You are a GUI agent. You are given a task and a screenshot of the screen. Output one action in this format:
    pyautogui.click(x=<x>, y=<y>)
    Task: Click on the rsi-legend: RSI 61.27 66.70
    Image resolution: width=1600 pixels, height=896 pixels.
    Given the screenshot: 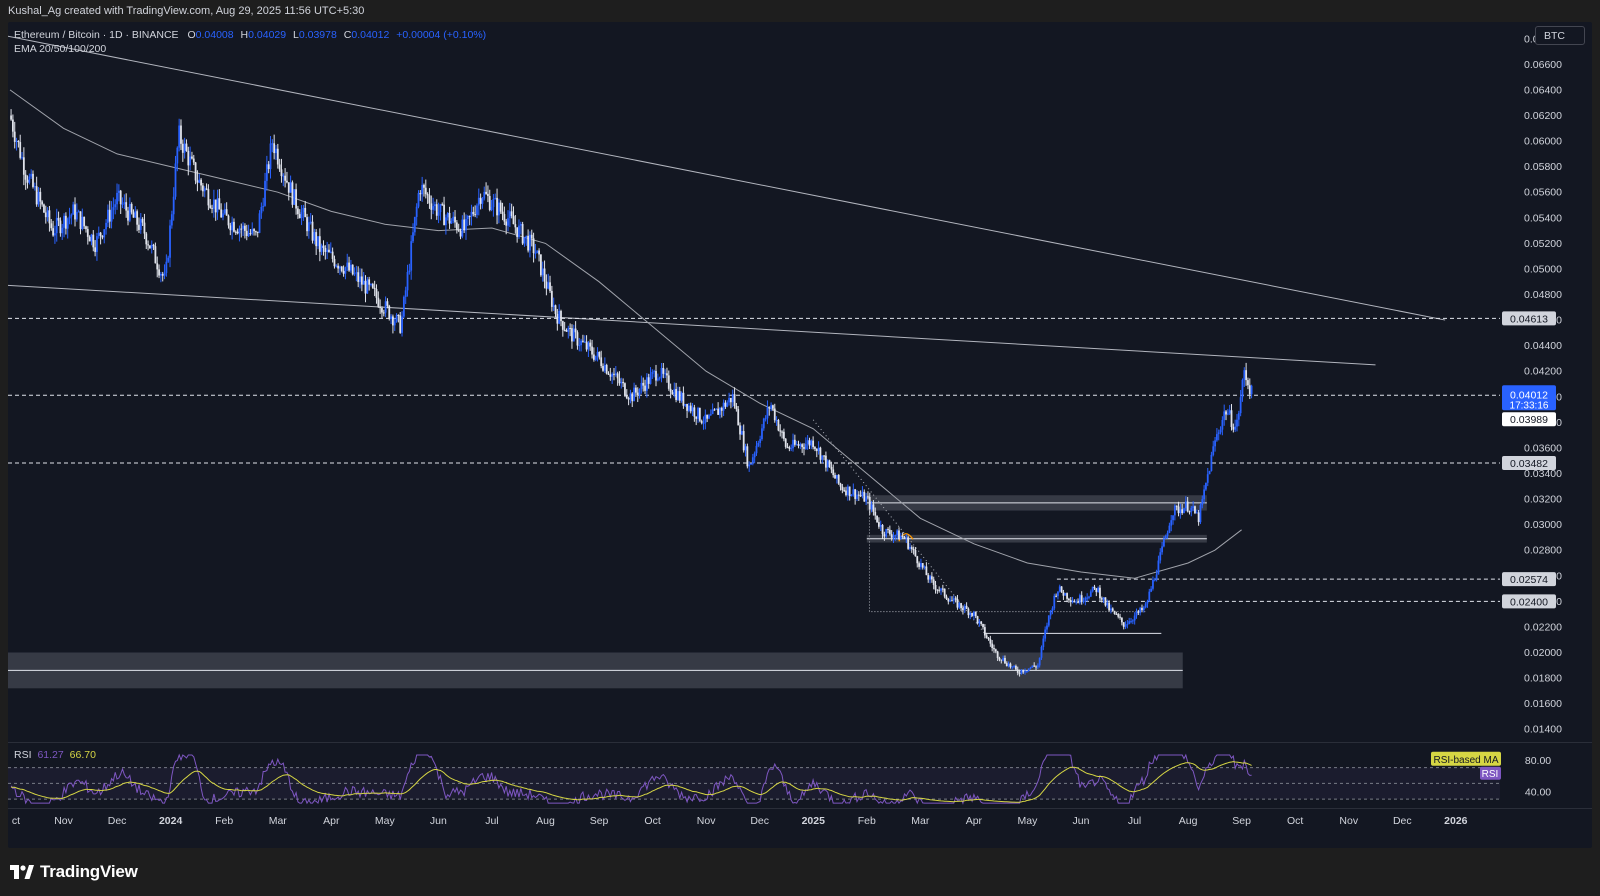 What is the action you would take?
    pyautogui.click(x=55, y=755)
    